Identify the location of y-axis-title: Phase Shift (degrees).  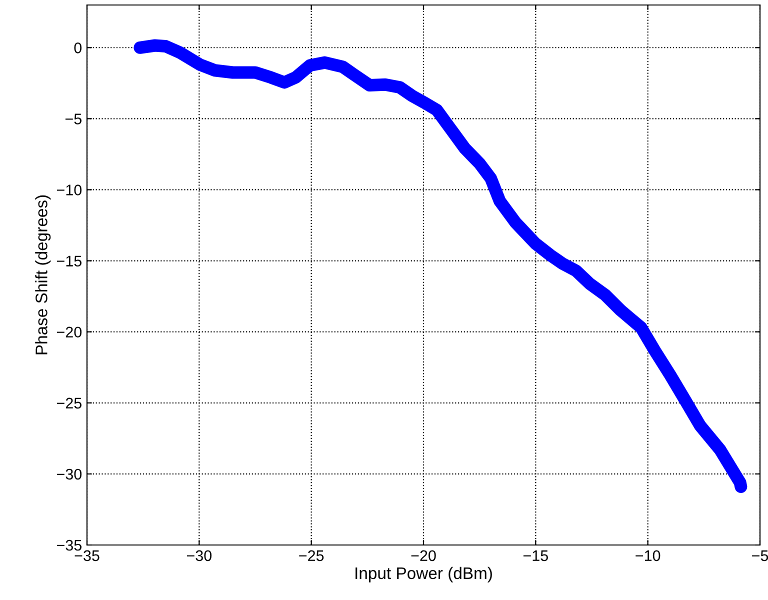
(43, 274).